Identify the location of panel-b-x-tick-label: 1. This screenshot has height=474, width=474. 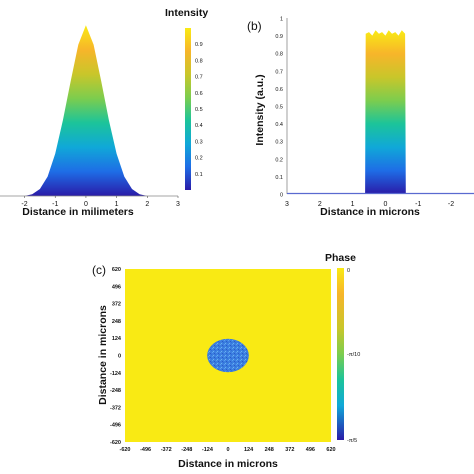
(353, 204).